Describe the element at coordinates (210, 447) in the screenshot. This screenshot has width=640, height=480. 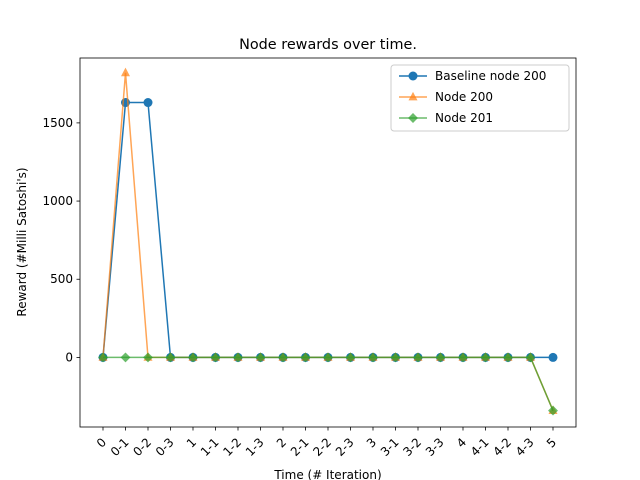
I see `x-tick-label: 1-1` at that location.